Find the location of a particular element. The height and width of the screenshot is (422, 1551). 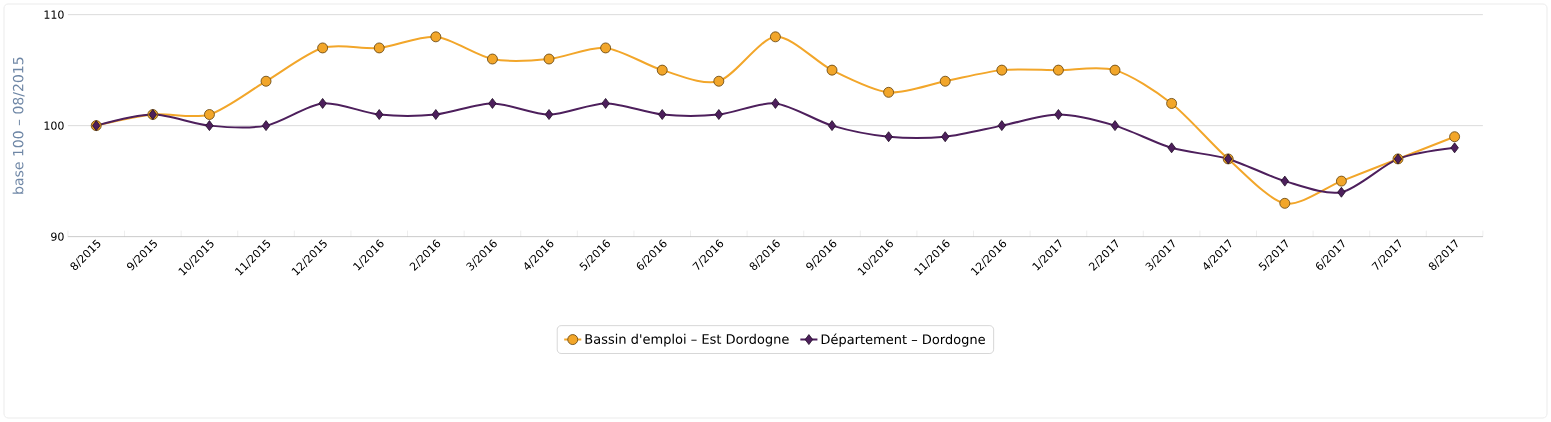

y-tick-label: 100 is located at coordinates (54, 125).